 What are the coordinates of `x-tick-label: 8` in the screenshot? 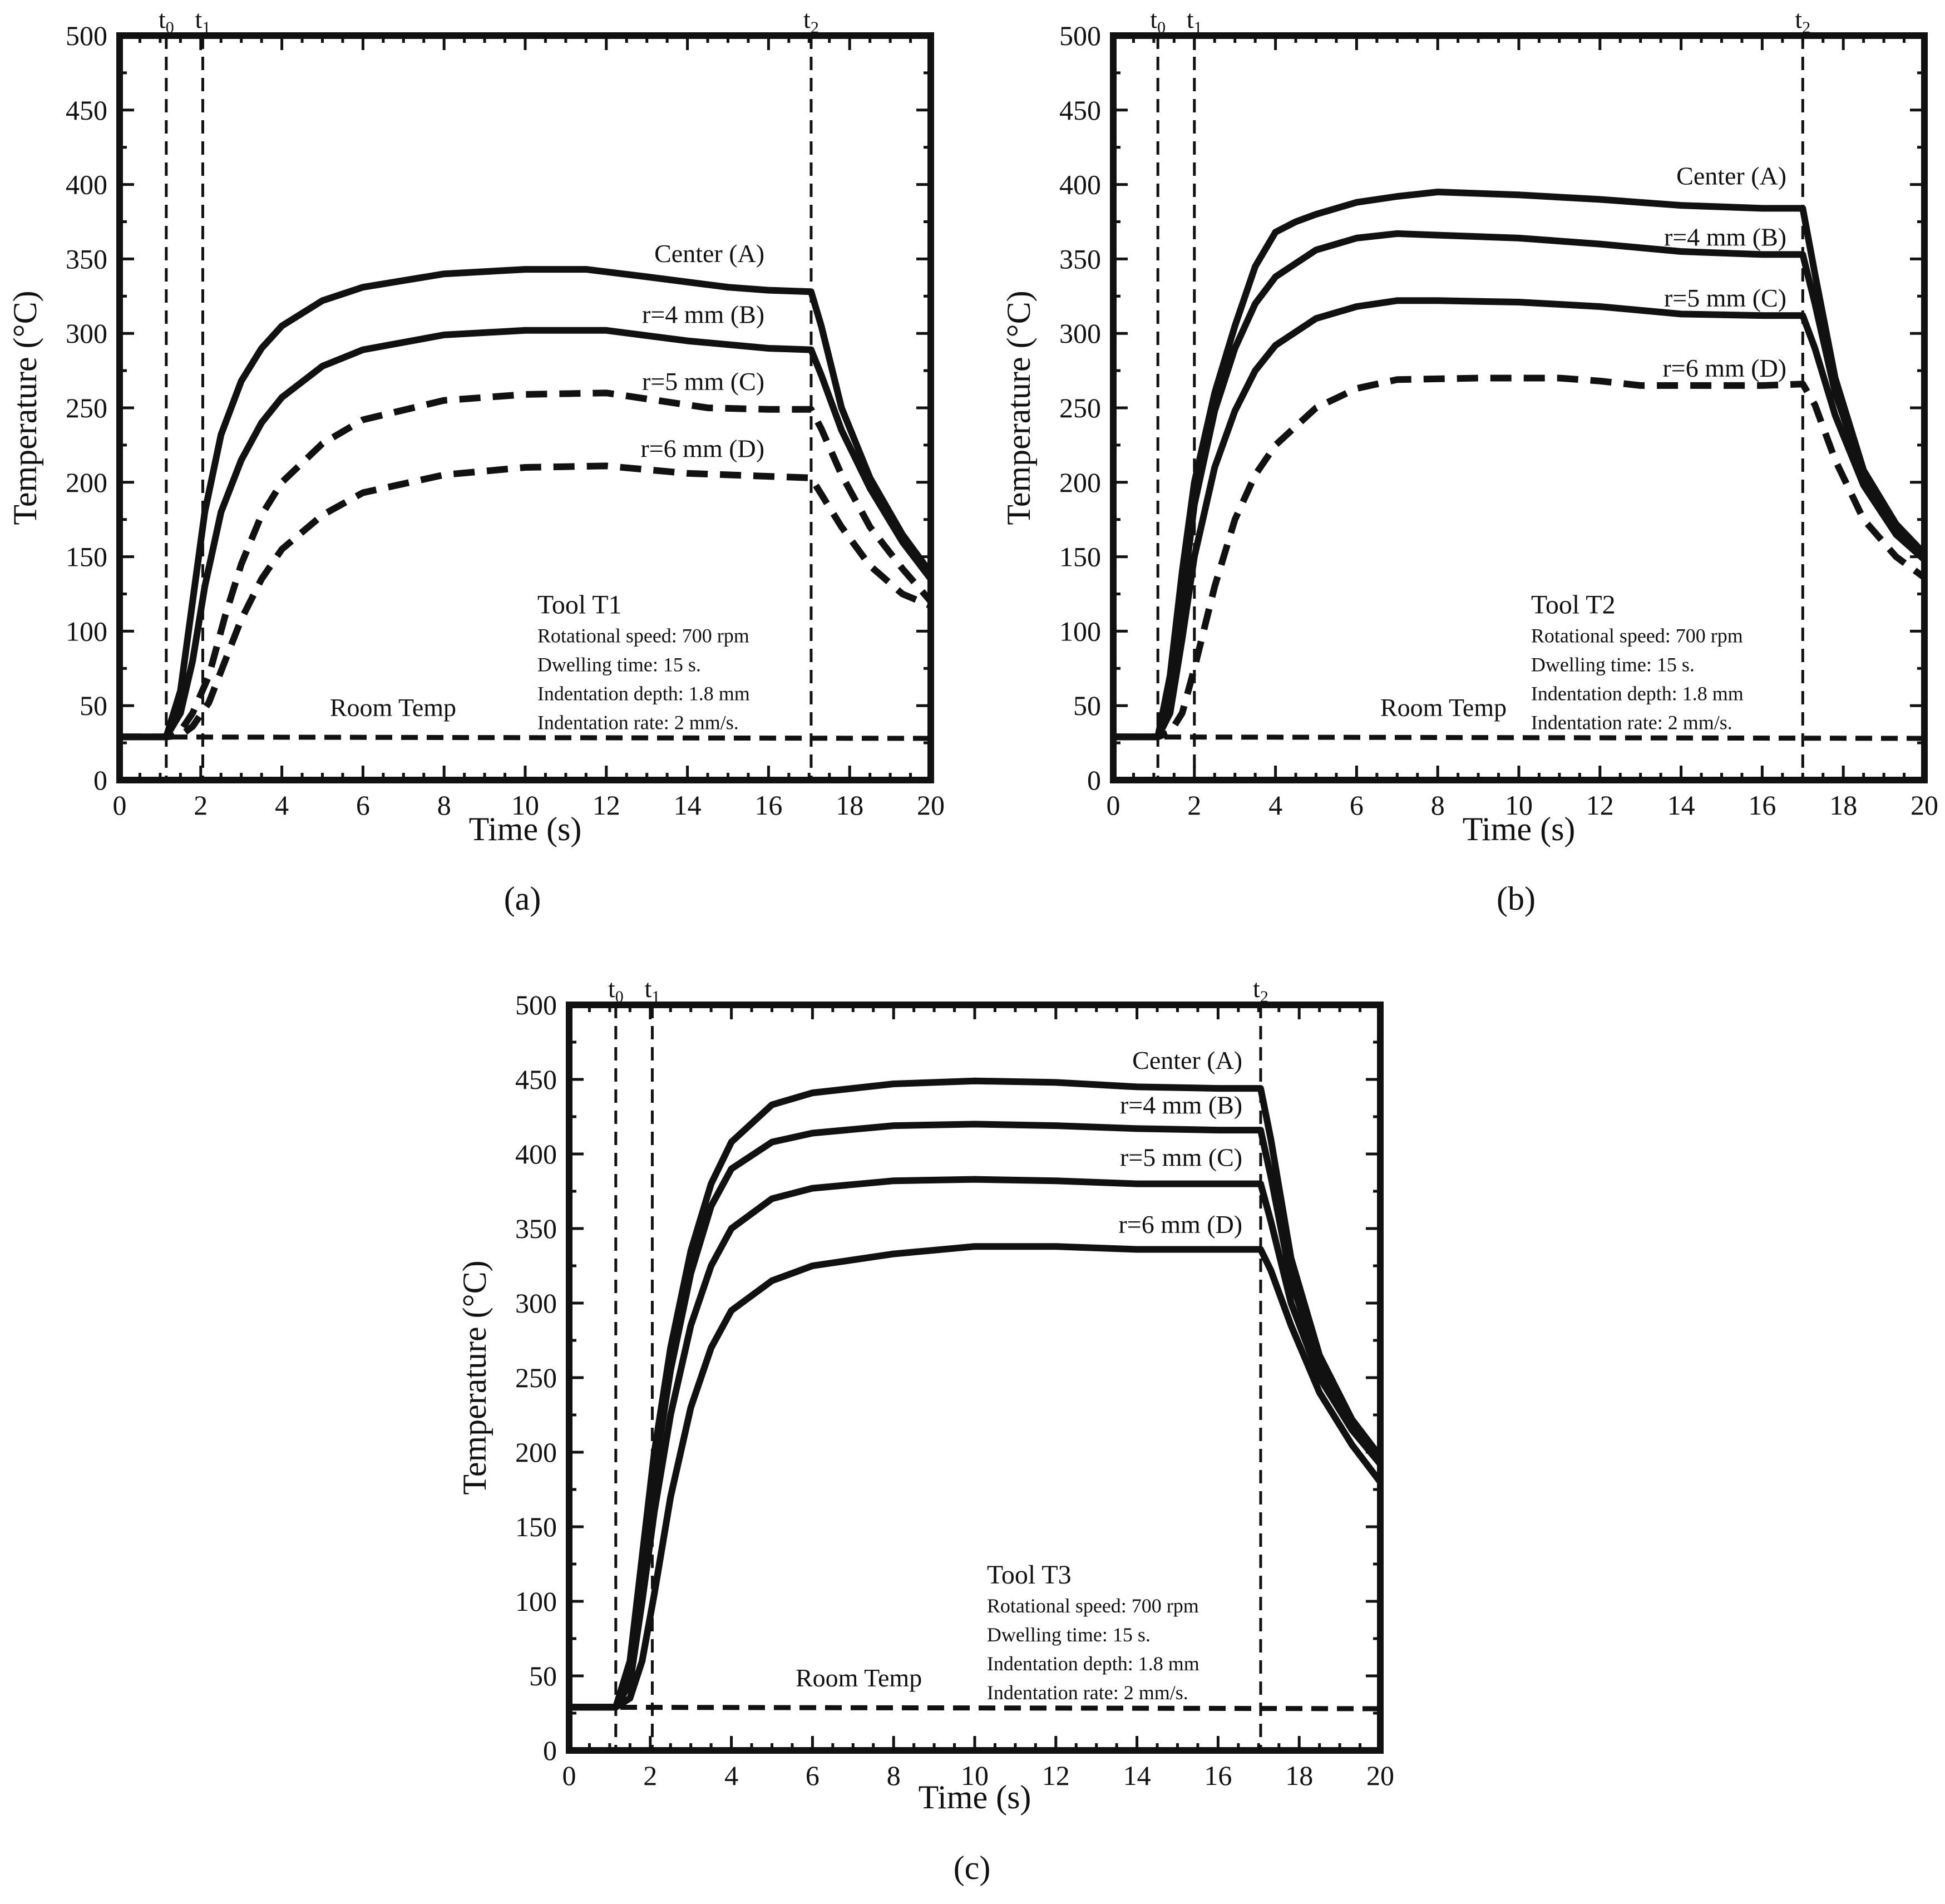 It's located at (894, 1776).